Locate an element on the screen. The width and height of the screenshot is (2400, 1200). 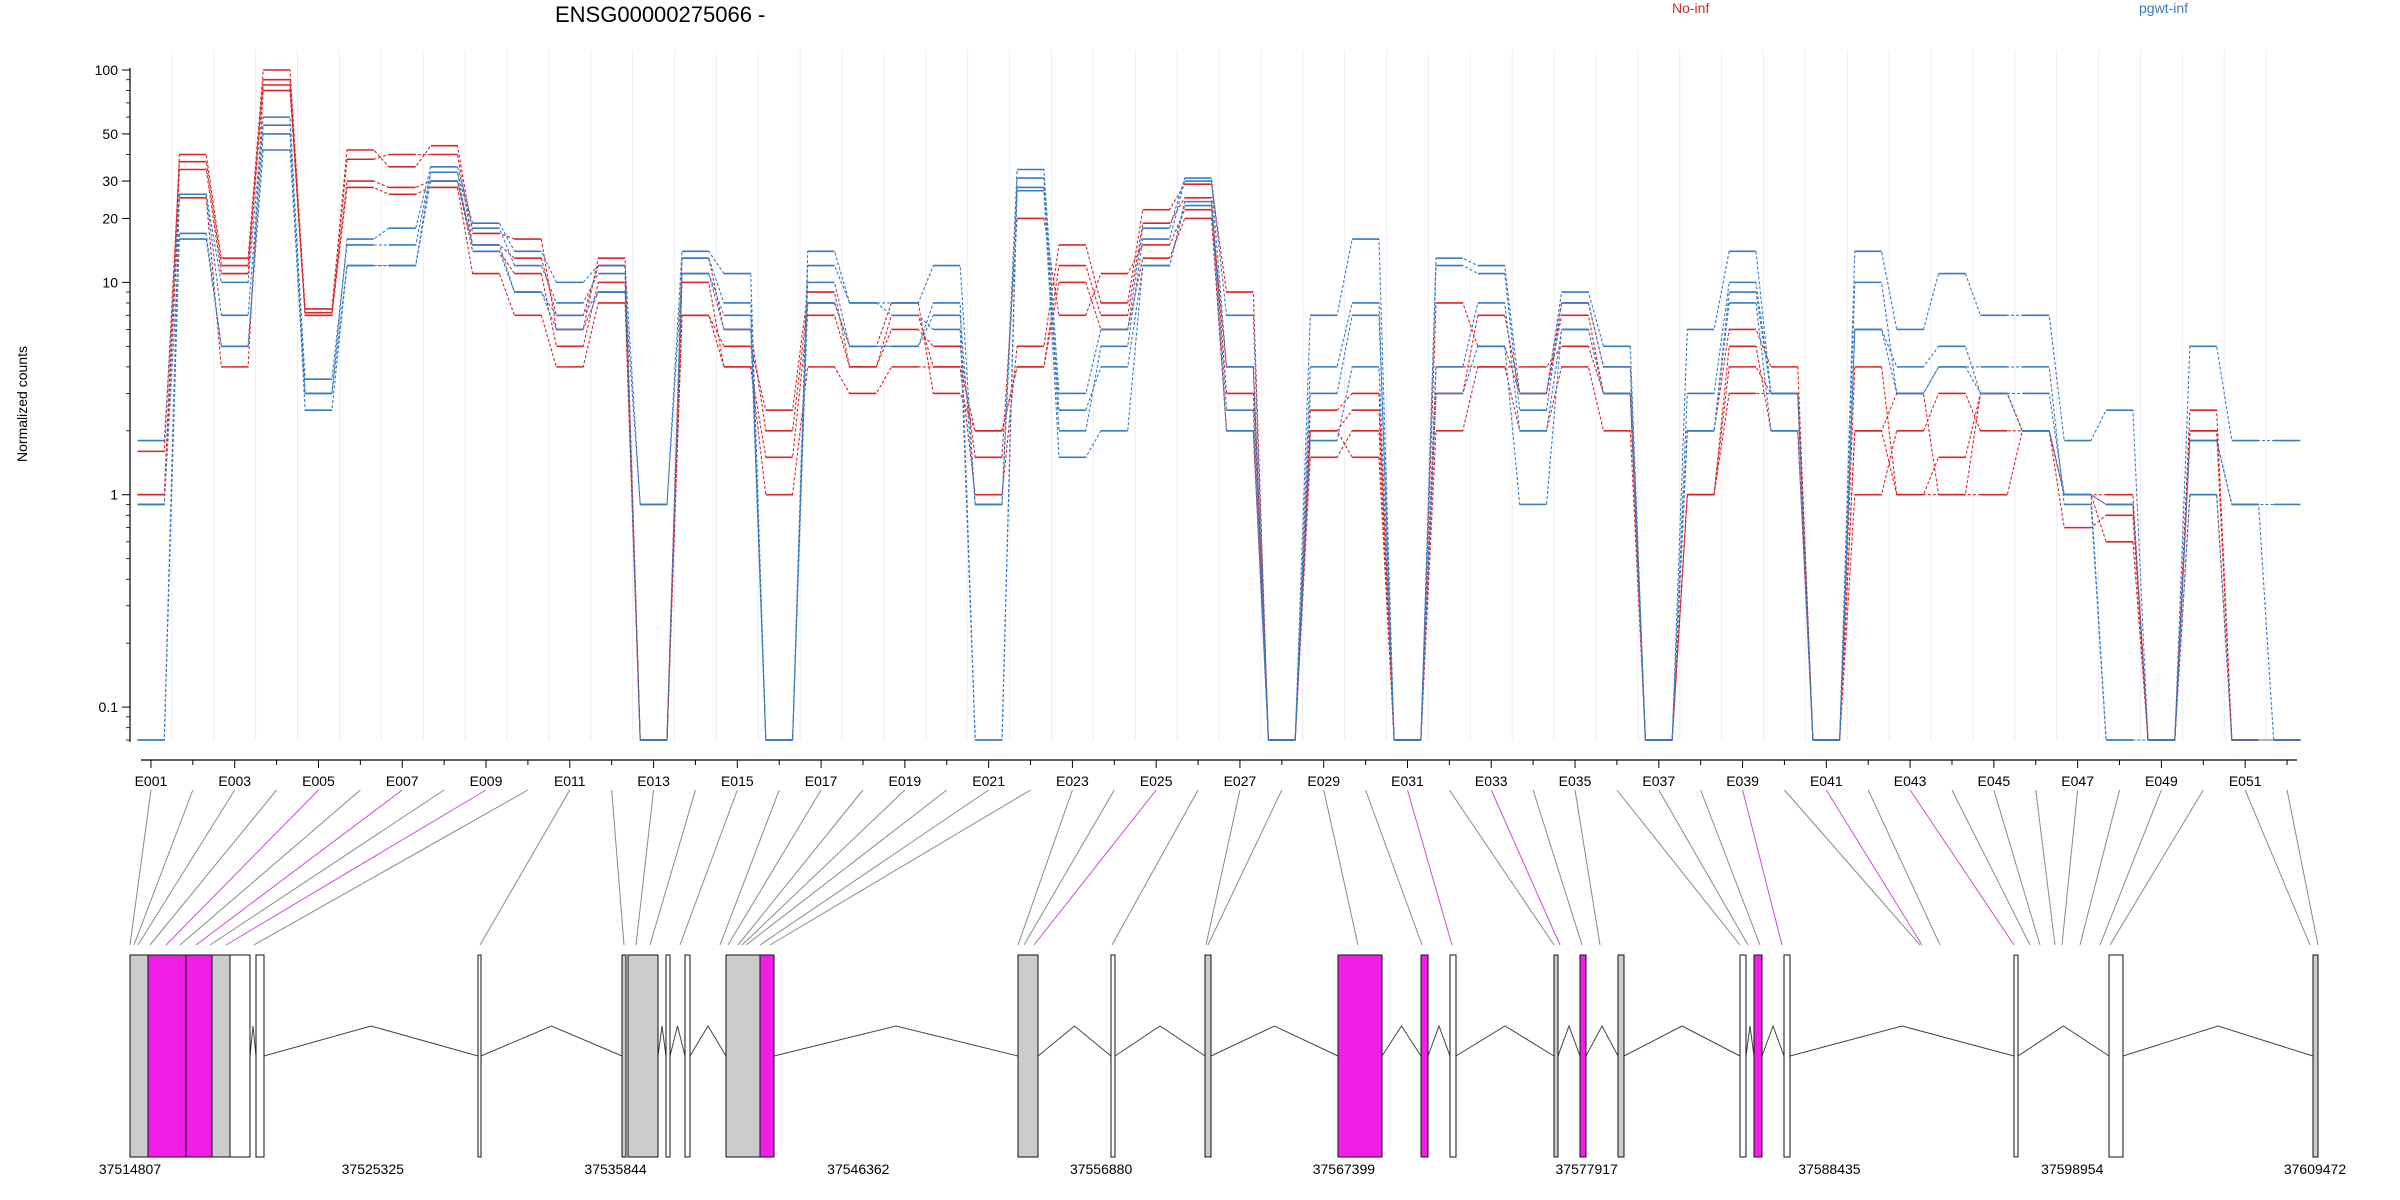
legend-entry-pgwt-inf: pgwt-inf is located at coordinates (2164, 8).